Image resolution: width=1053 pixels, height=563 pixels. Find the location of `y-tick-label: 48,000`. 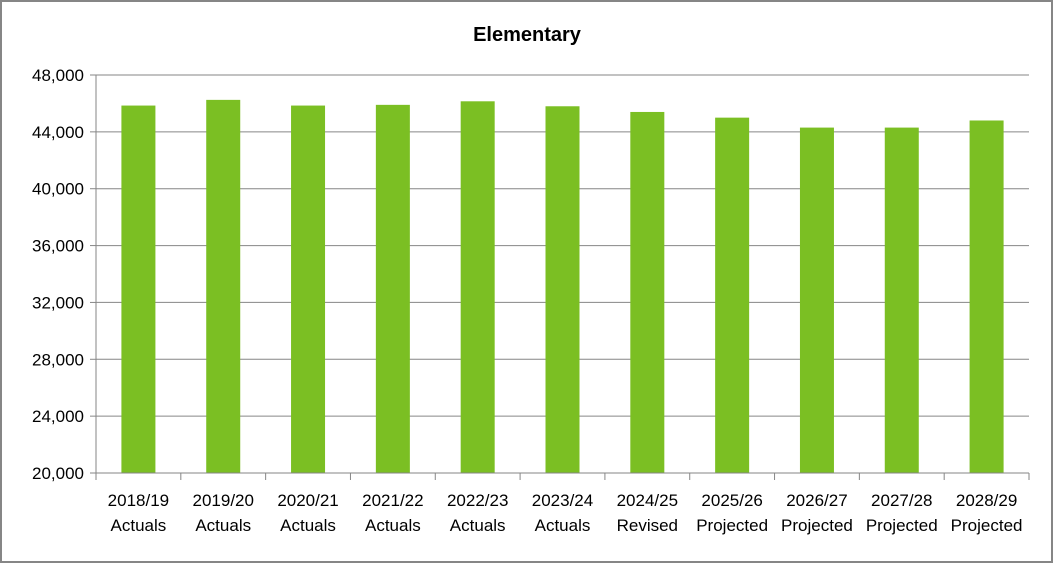

y-tick-label: 48,000 is located at coordinates (58, 75).